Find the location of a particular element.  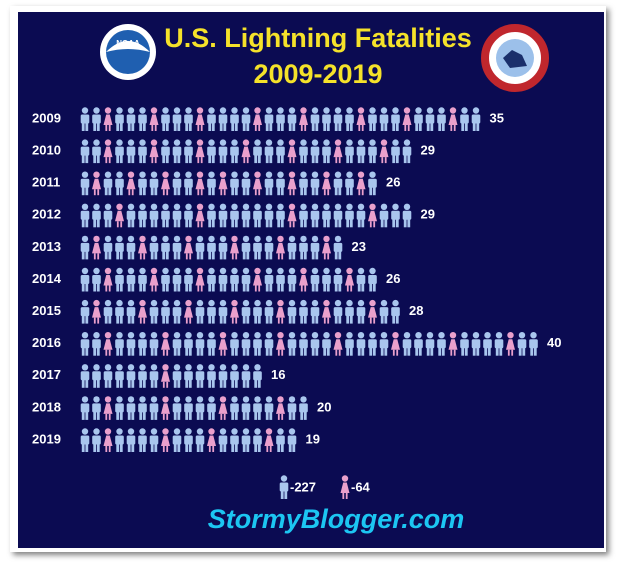

total-label: 20 is located at coordinates (324, 406).